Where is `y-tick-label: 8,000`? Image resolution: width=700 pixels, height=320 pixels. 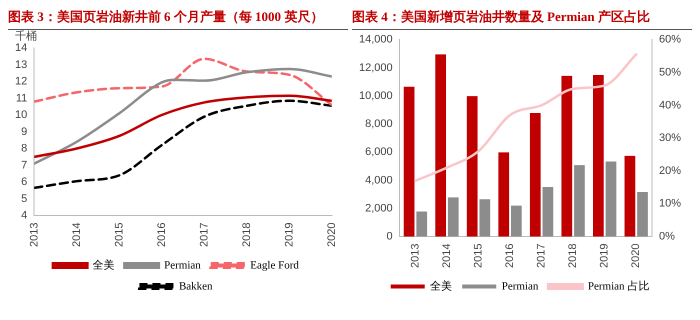 y-tick-label: 8,000 is located at coordinates (379, 124).